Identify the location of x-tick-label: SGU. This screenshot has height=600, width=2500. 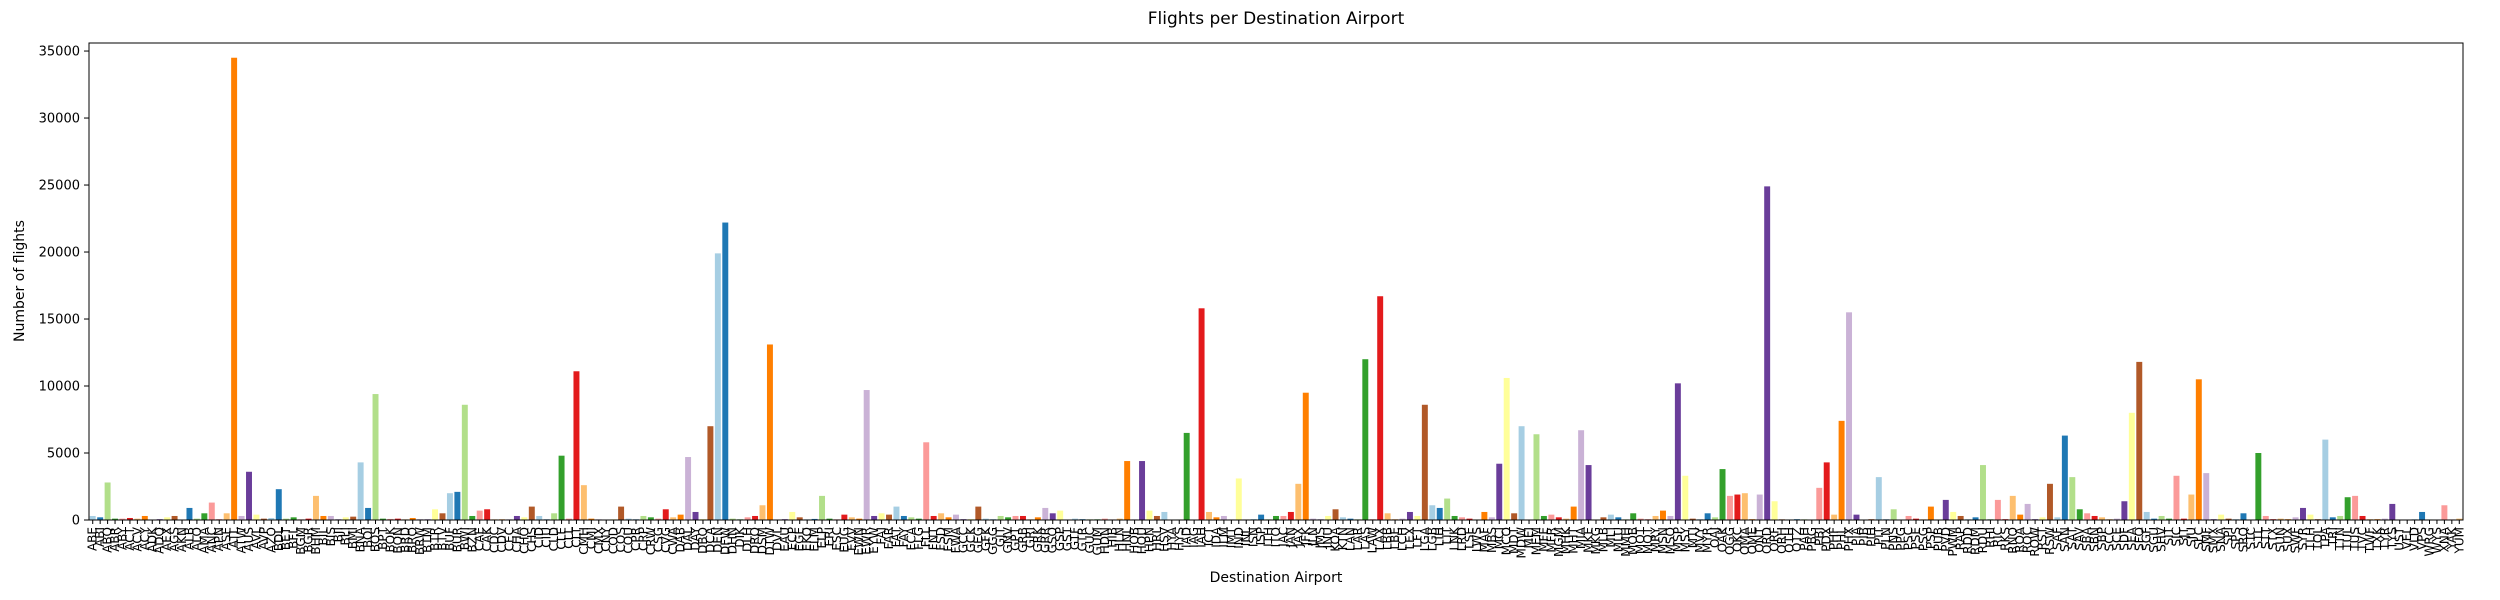
(2154, 540).